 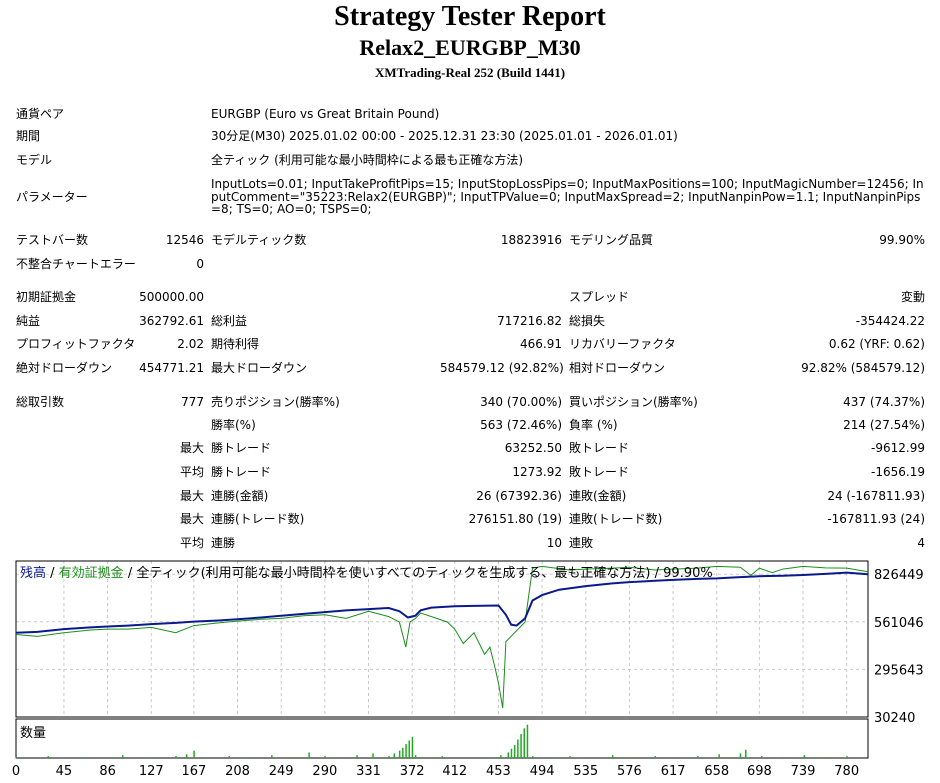 What do you see at coordinates (899, 670) in the screenshot?
I see `y-tick-label: 295643` at bounding box center [899, 670].